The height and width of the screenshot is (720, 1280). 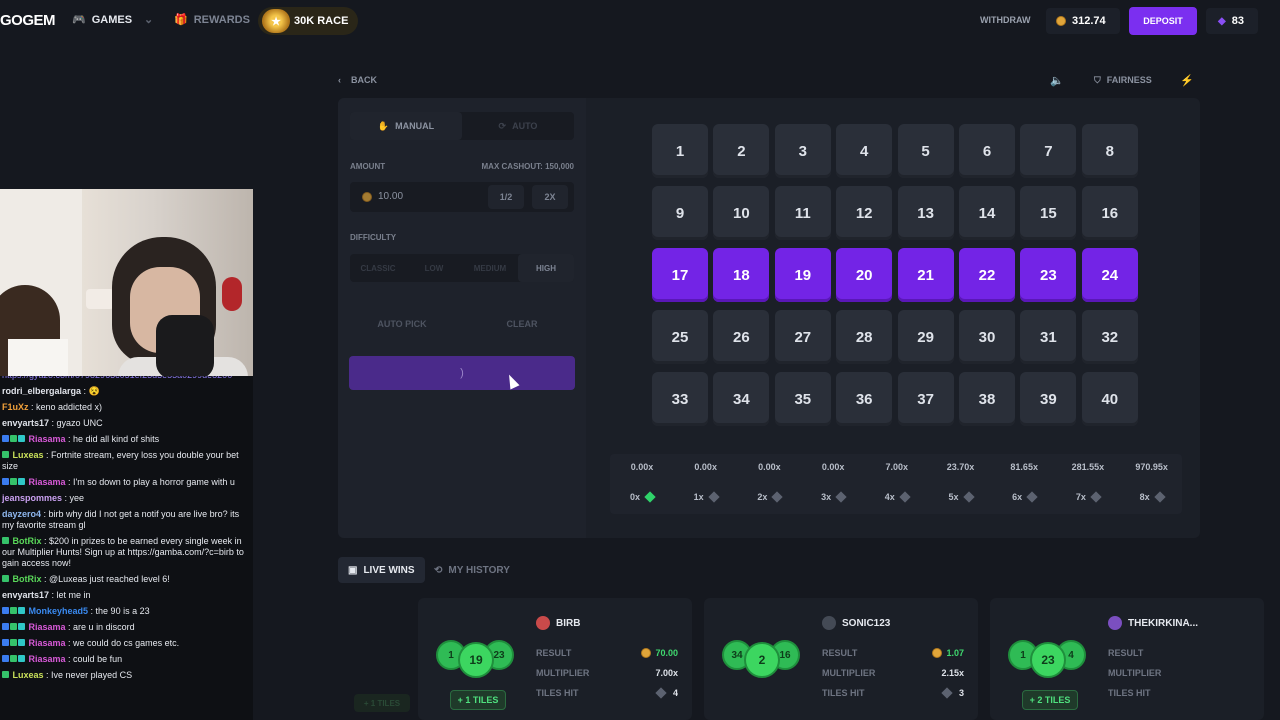 What do you see at coordinates (1088, 467) in the screenshot?
I see `payout-multiplier: 281.55x` at bounding box center [1088, 467].